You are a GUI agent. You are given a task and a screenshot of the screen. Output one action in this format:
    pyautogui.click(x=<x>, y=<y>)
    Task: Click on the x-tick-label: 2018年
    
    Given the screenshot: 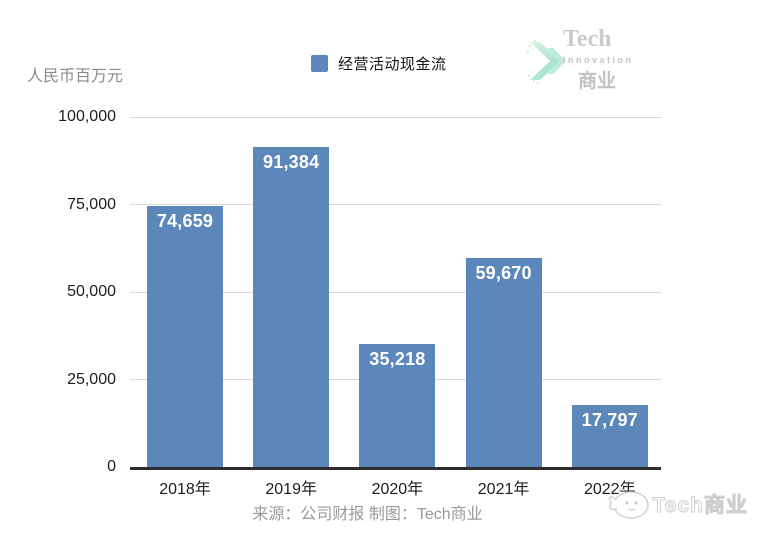 What is the action you would take?
    pyautogui.click(x=185, y=489)
    